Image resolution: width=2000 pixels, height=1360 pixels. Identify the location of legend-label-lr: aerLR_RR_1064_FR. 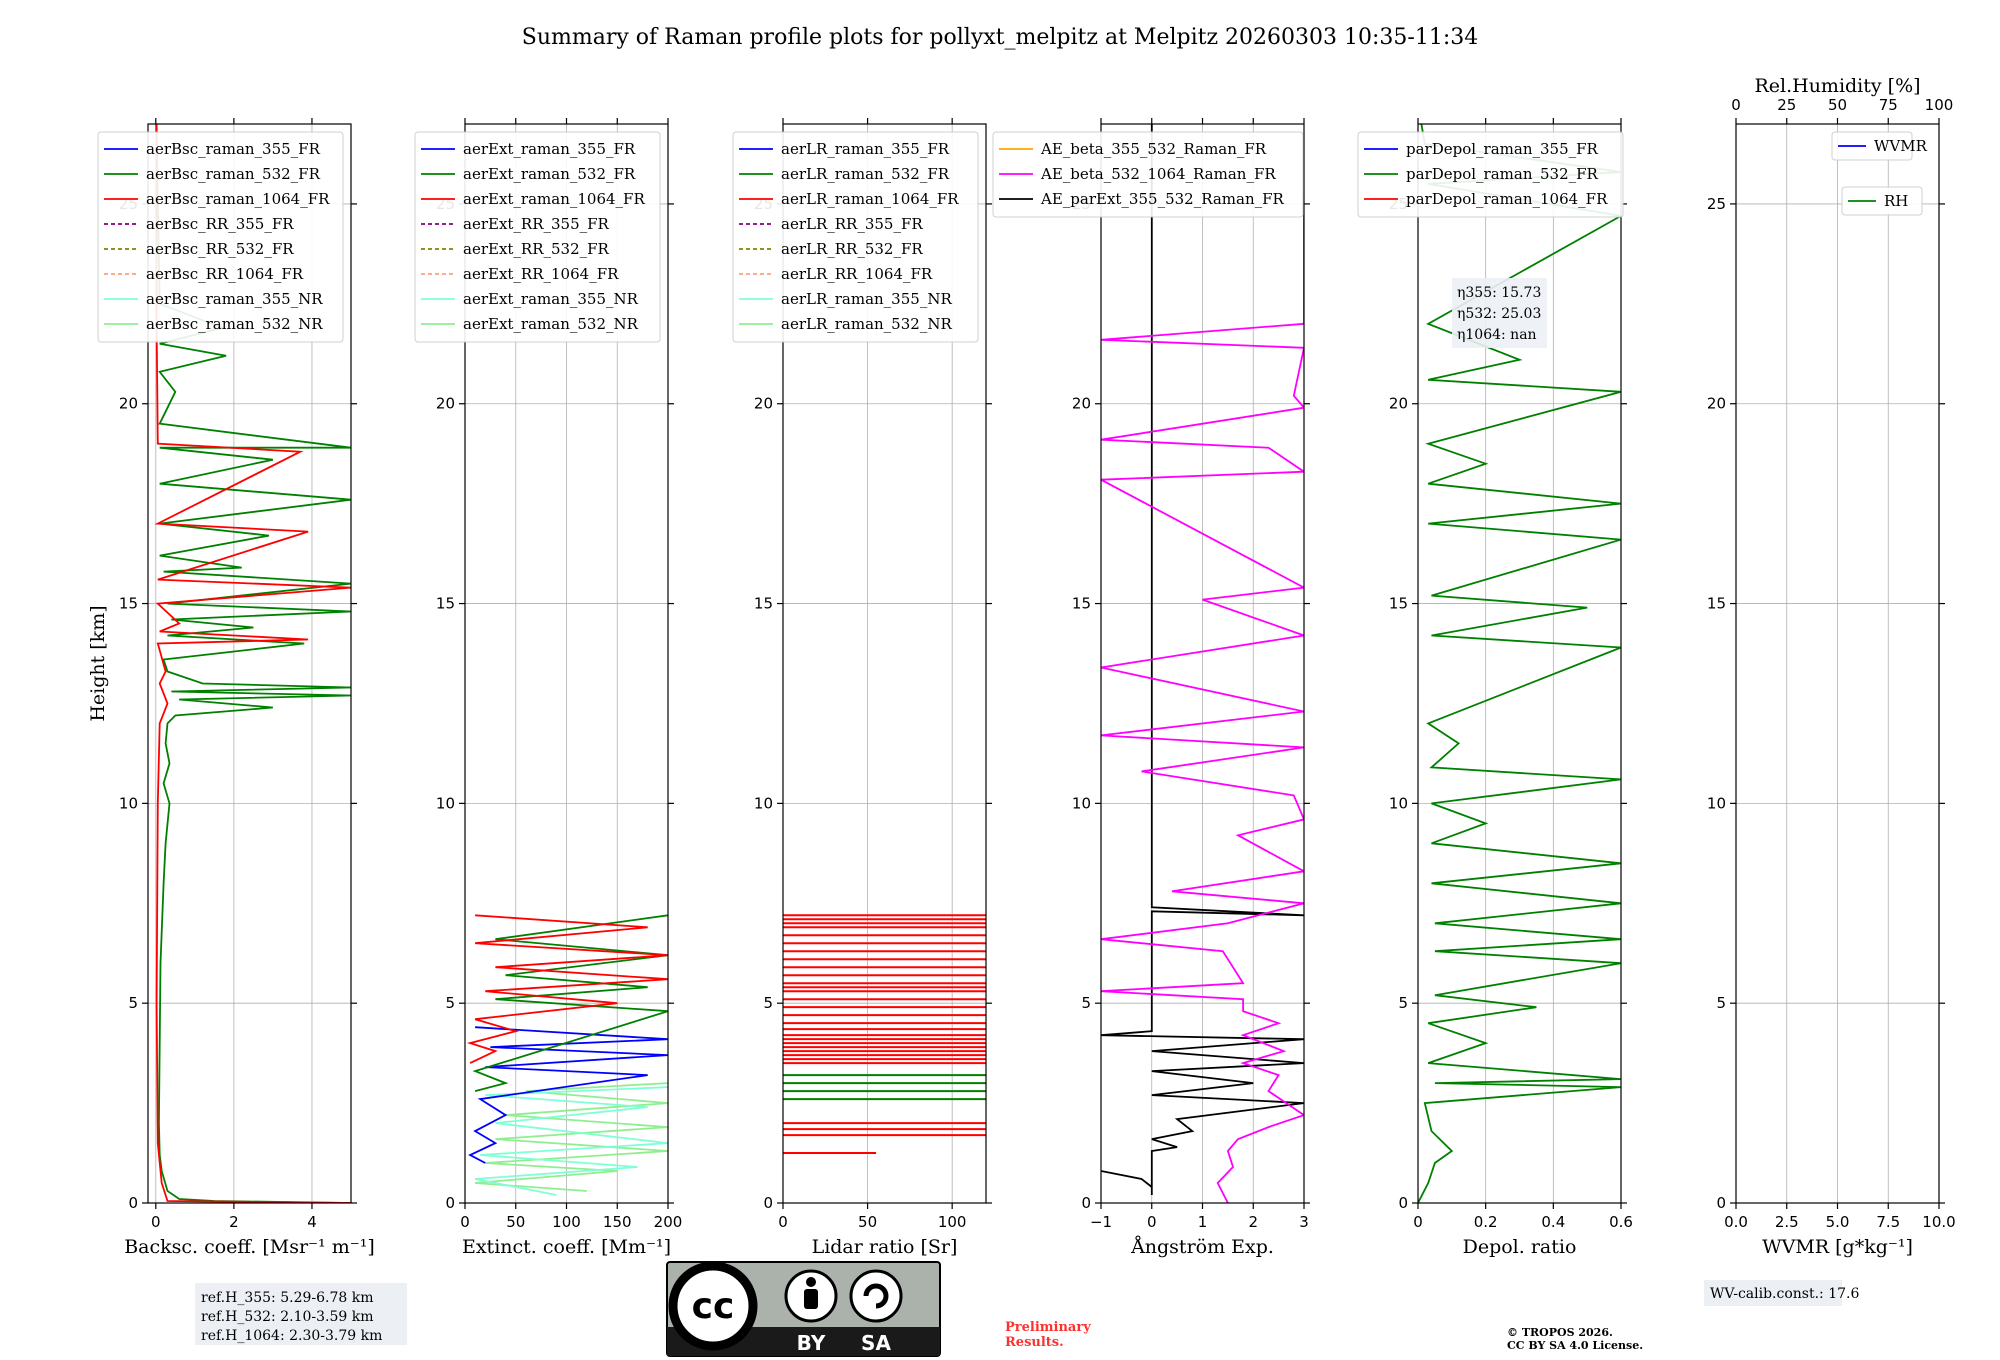
(857, 274).